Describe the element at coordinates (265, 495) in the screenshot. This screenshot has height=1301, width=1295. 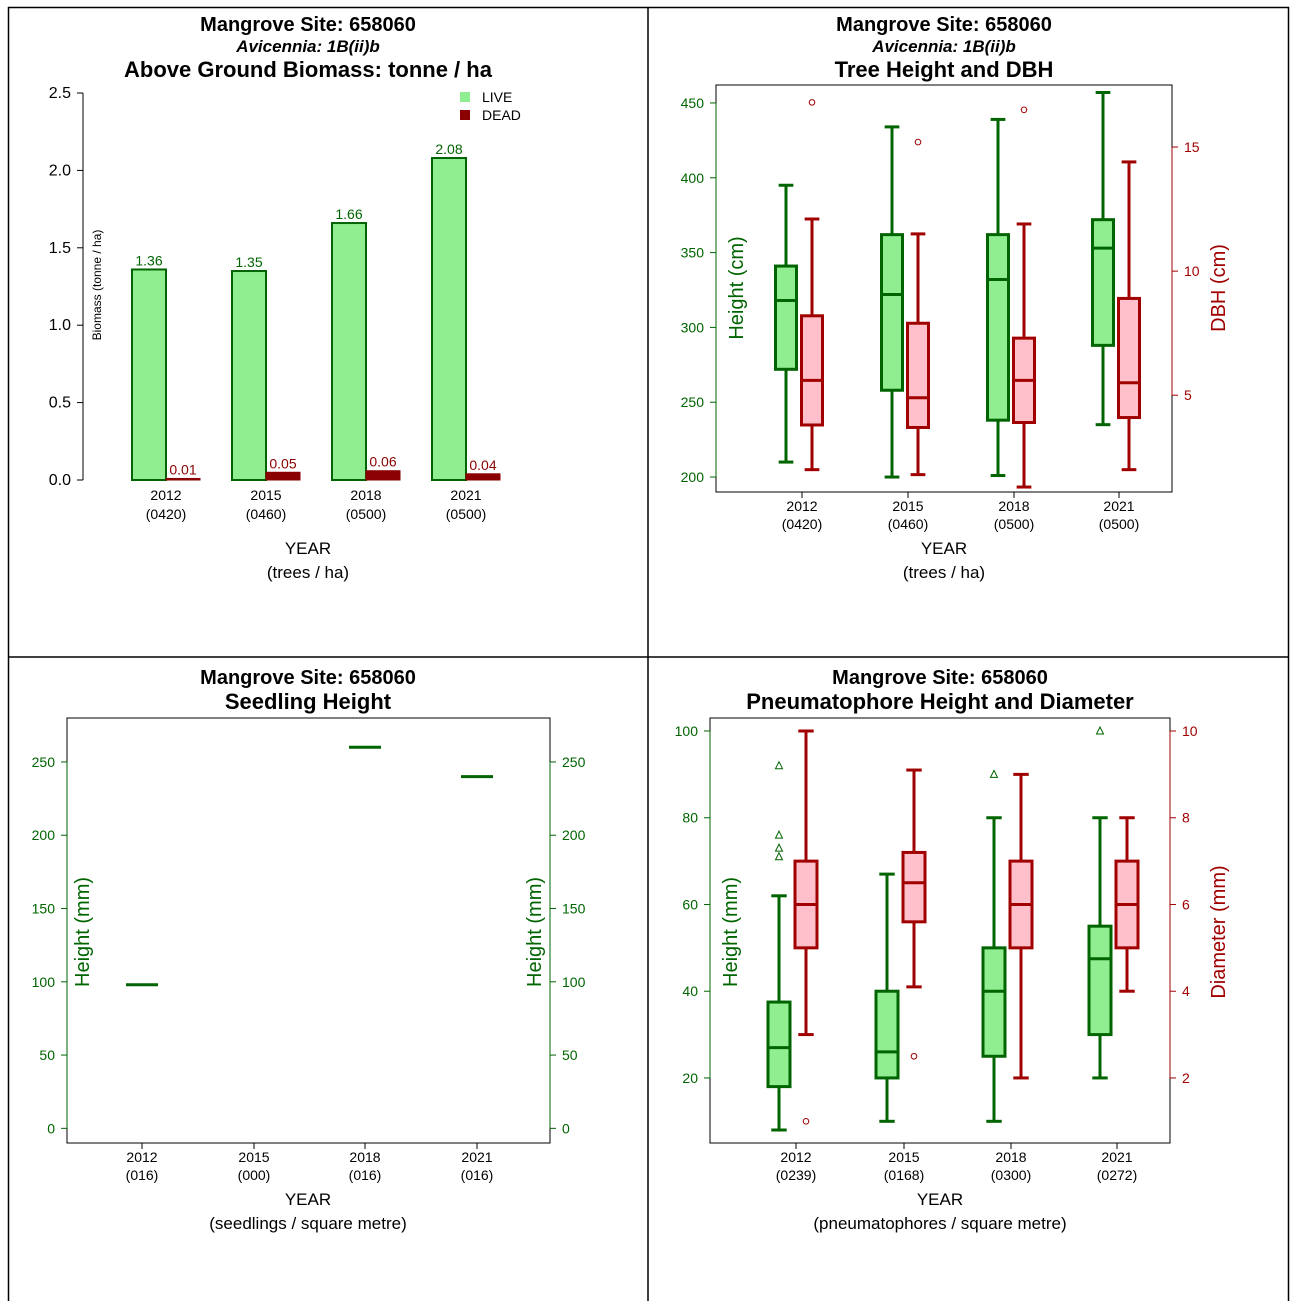
I see `biomass-x-tick-label: 2015` at that location.